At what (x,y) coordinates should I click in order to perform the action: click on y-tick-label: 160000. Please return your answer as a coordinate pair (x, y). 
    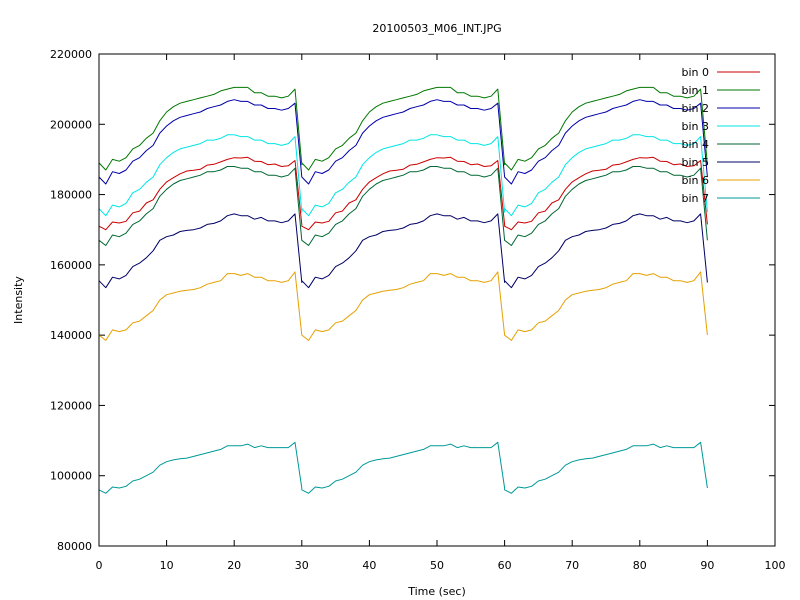
    Looking at the image, I should click on (71, 265).